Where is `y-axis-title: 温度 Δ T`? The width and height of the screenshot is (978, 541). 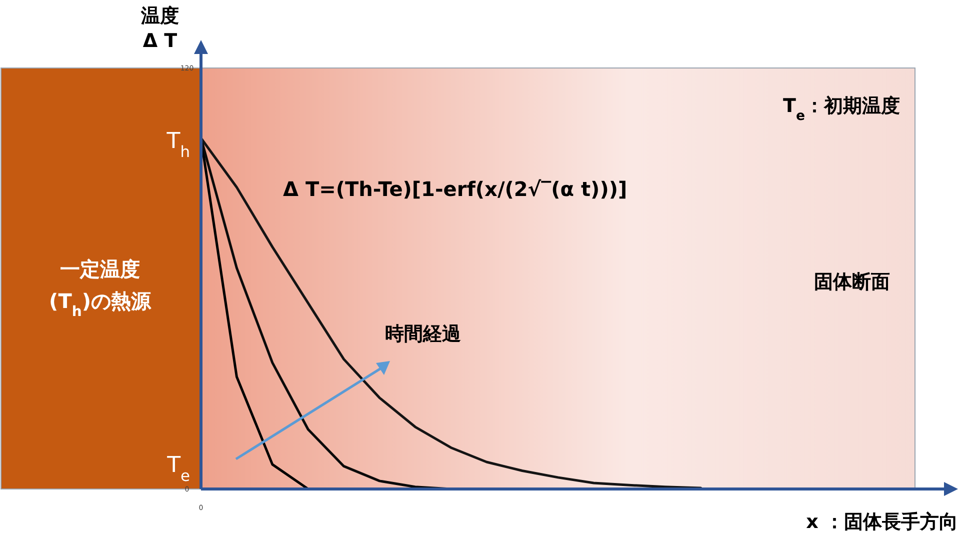 y-axis-title: 温度 Δ T is located at coordinates (159, 28).